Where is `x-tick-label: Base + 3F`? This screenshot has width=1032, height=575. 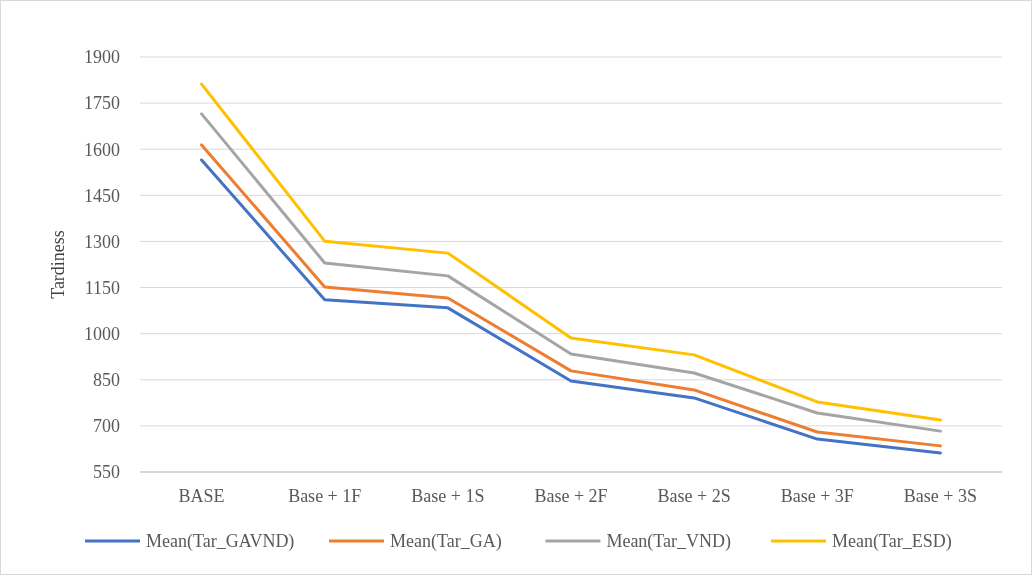 x-tick-label: Base + 3F is located at coordinates (817, 496).